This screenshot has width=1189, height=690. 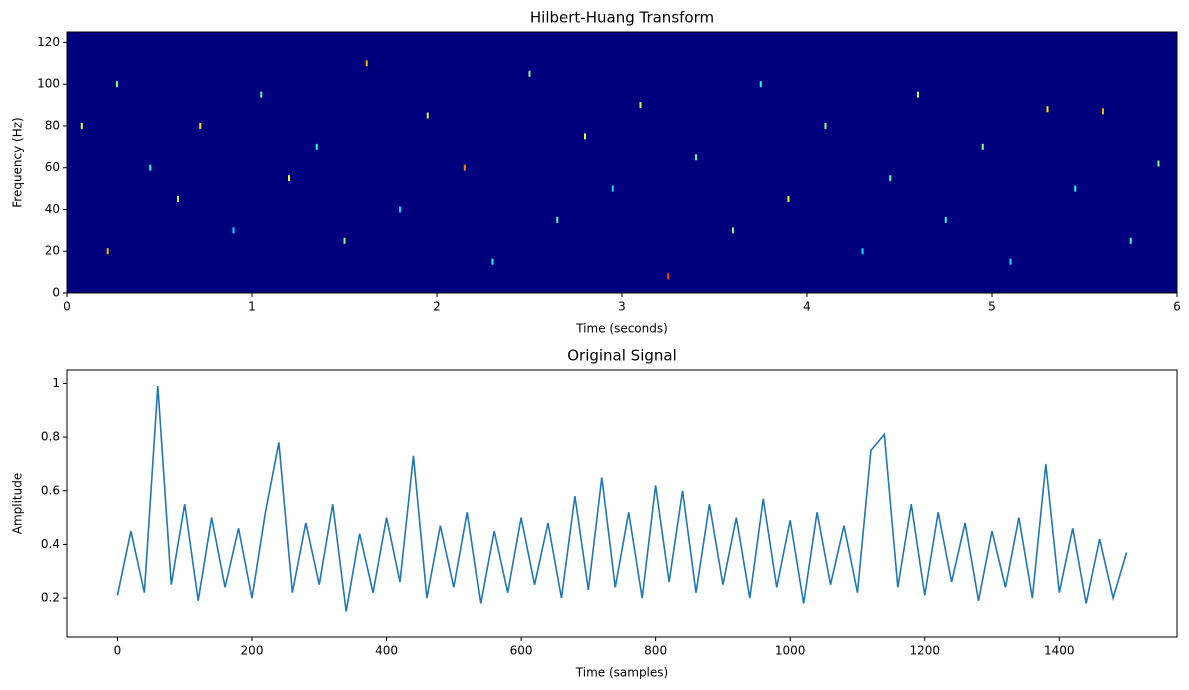 I want to click on y-tick-label: 120, so click(x=48, y=42).